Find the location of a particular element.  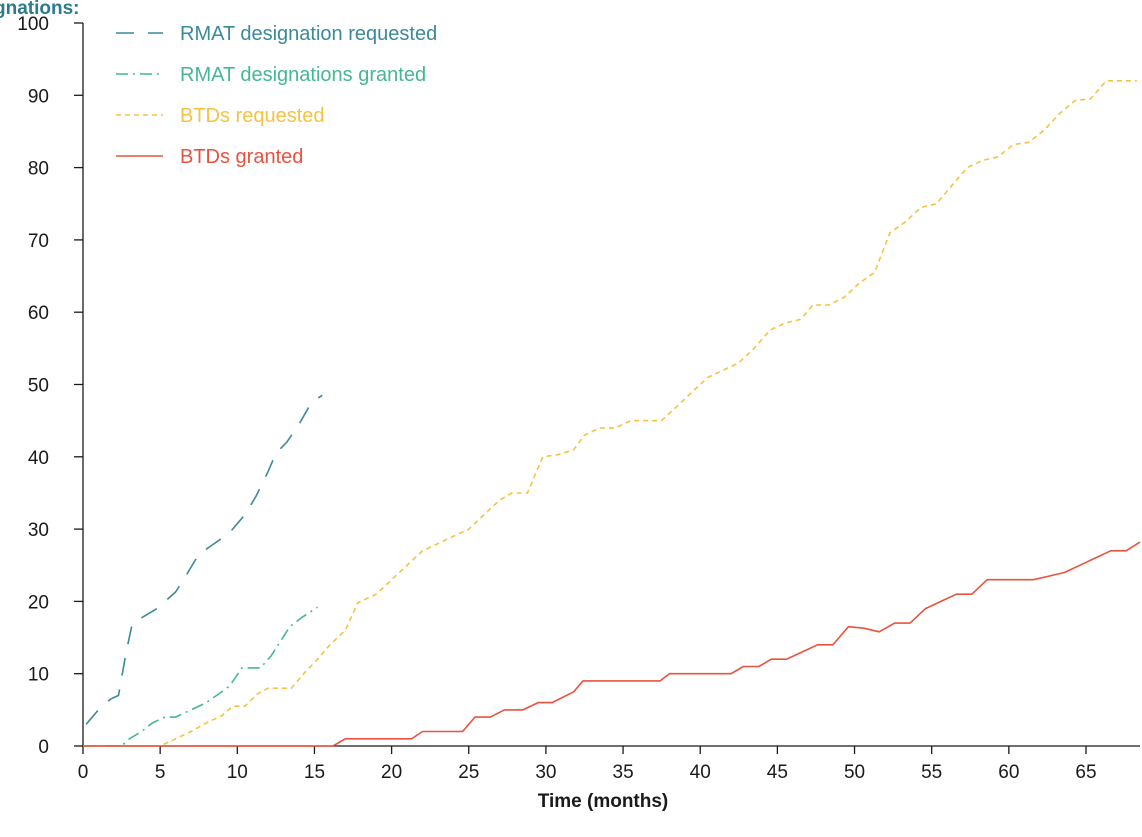

x-tick-label: 10 is located at coordinates (237, 772).